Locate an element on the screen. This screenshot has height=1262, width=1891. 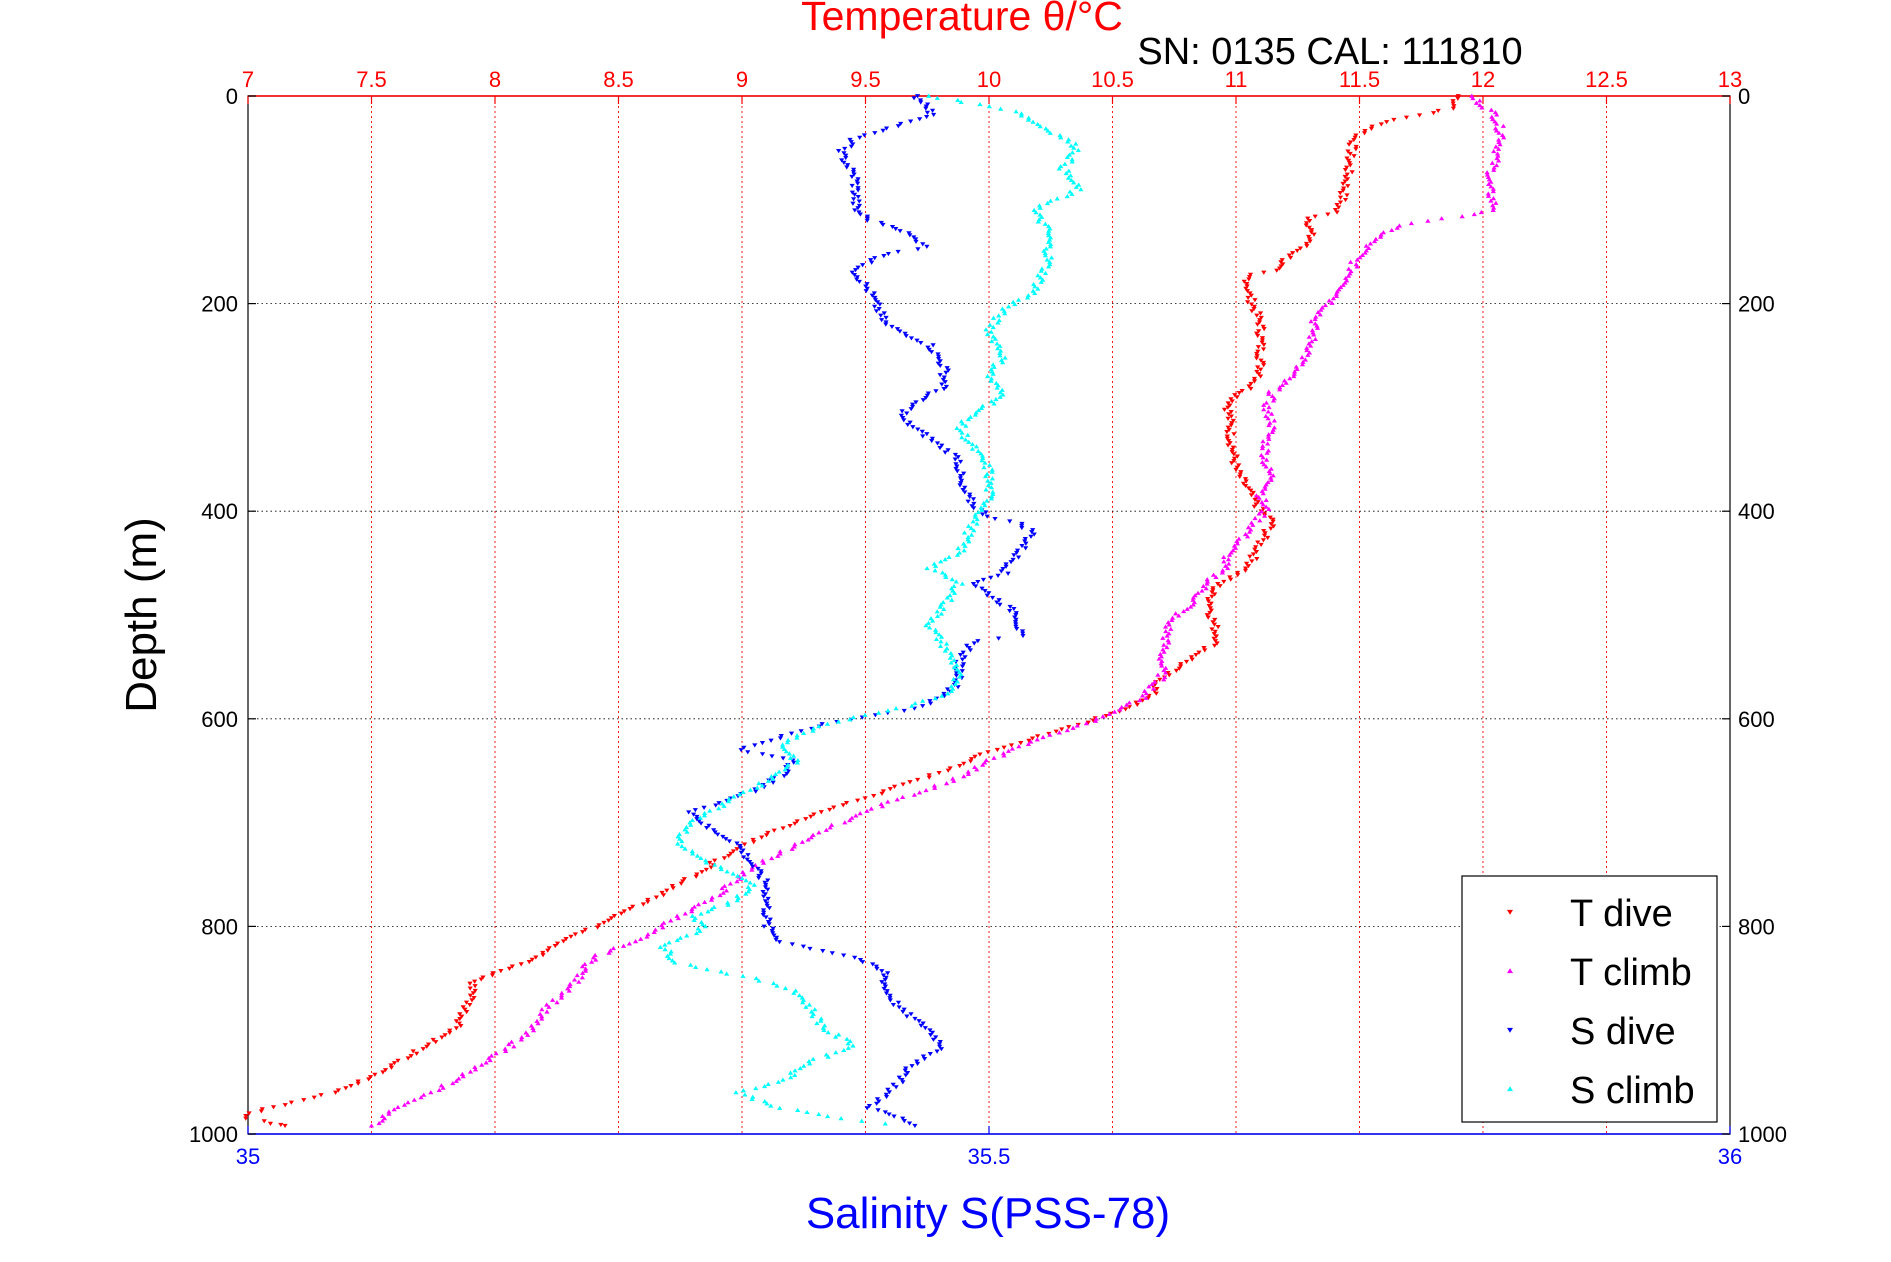
temperature-tick-label: 9 is located at coordinates (742, 79).